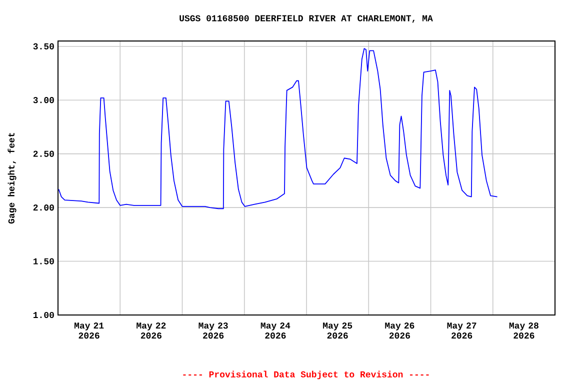 The image size is (576, 384). I want to click on y-axis-title: Gage height, feet, so click(12, 178).